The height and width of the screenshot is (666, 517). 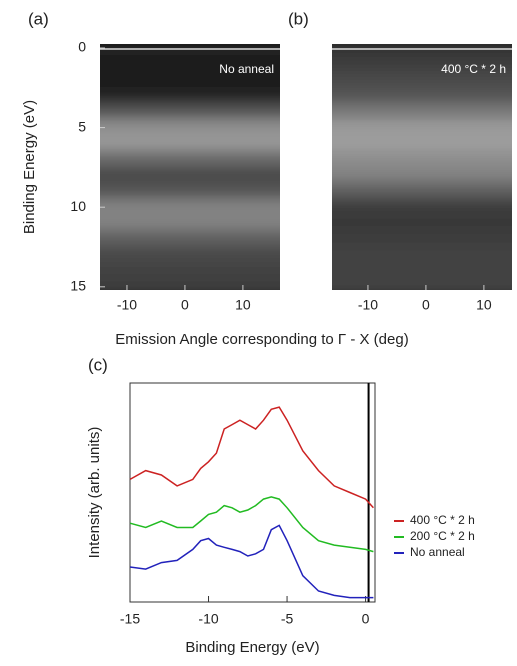 I want to click on x-axis-label: Binding Energy (eV), so click(x=252, y=647).